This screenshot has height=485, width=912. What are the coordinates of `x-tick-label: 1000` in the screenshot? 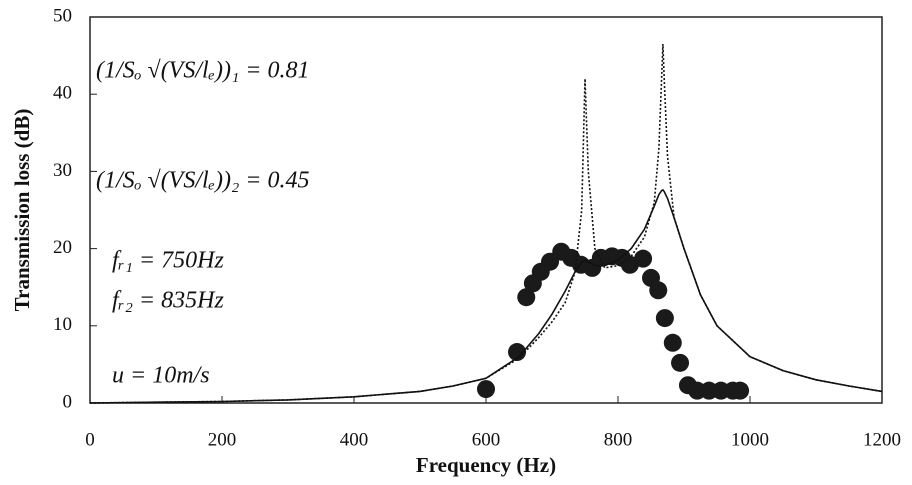 It's located at (750, 439).